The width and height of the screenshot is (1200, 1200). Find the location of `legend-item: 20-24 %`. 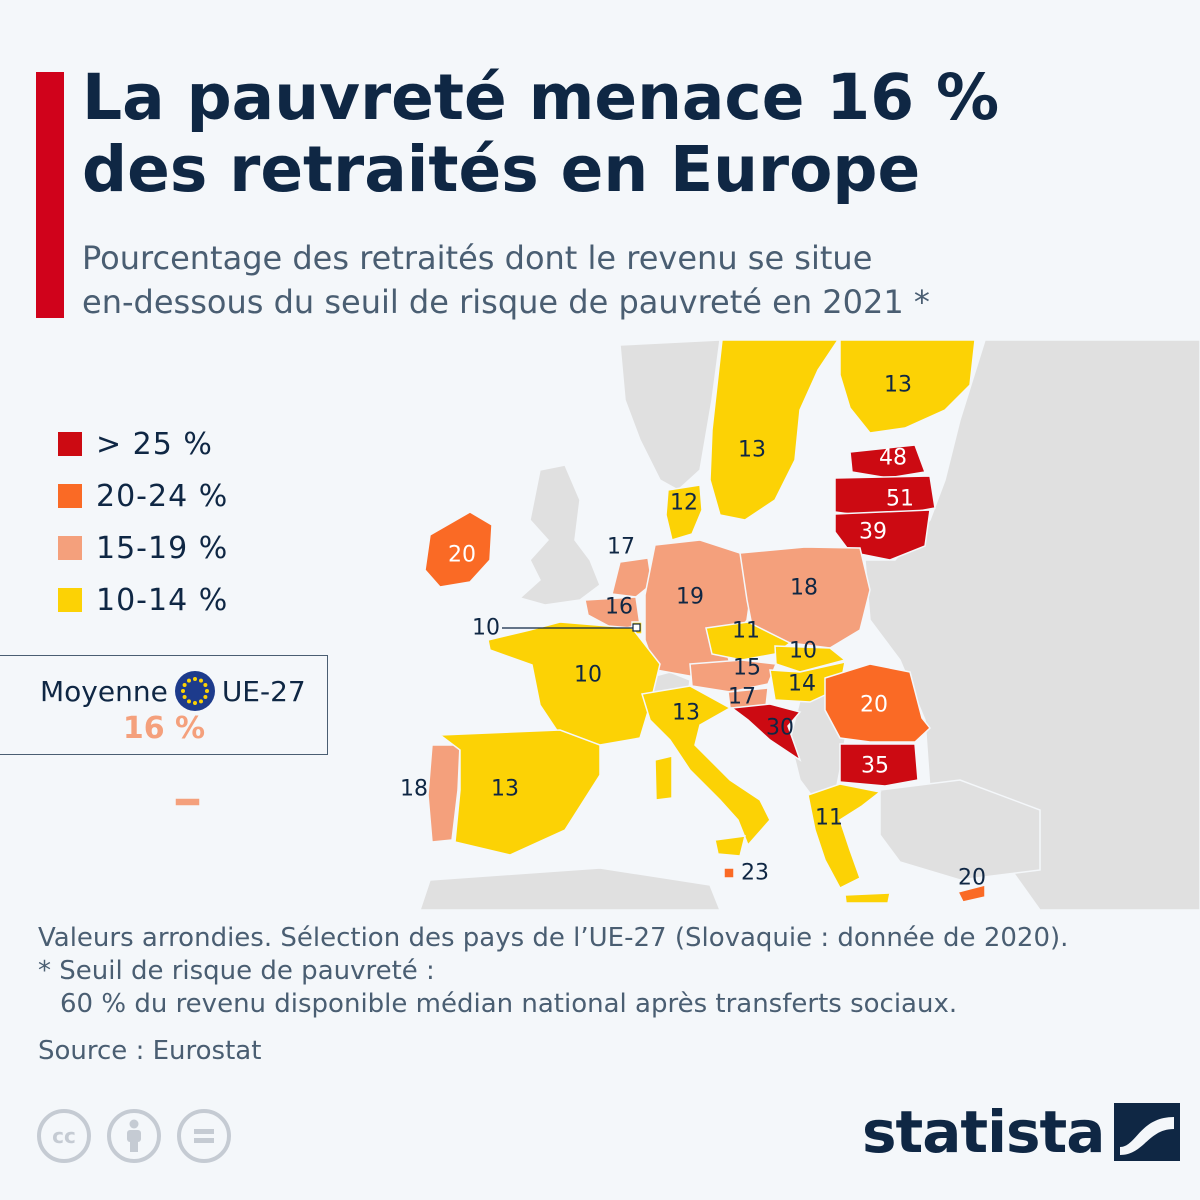

legend-item: 20-24 % is located at coordinates (143, 496).